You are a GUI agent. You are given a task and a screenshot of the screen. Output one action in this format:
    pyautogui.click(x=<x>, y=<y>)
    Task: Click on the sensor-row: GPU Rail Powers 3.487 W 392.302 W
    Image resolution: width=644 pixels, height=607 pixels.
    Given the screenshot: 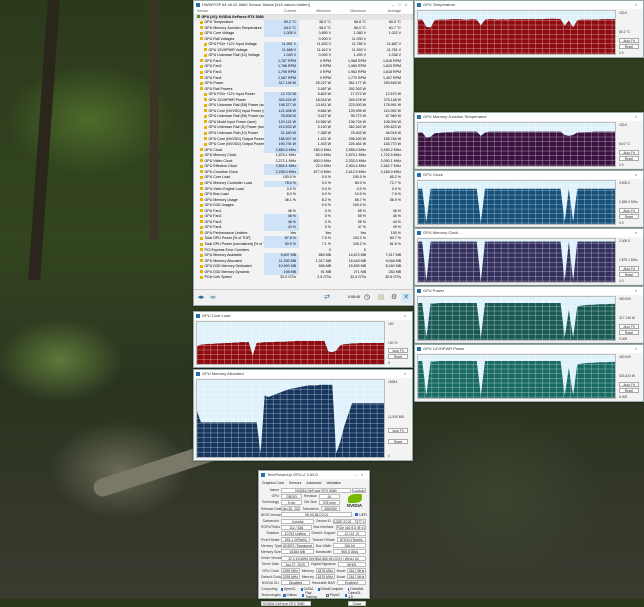 What is the action you would take?
    pyautogui.click(x=303, y=90)
    